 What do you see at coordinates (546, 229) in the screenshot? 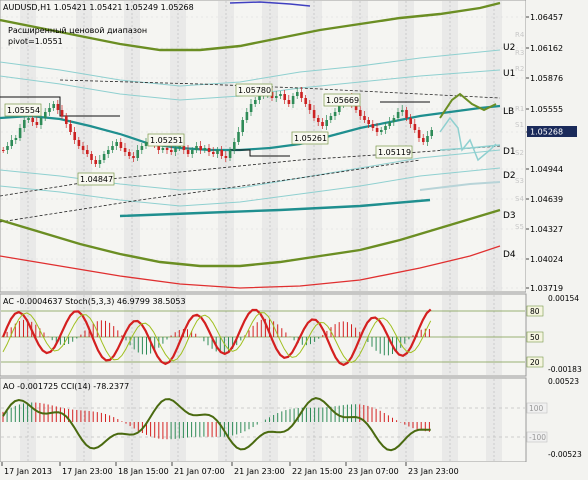
I see `price-tick-label: 1.04327` at bounding box center [546, 229].